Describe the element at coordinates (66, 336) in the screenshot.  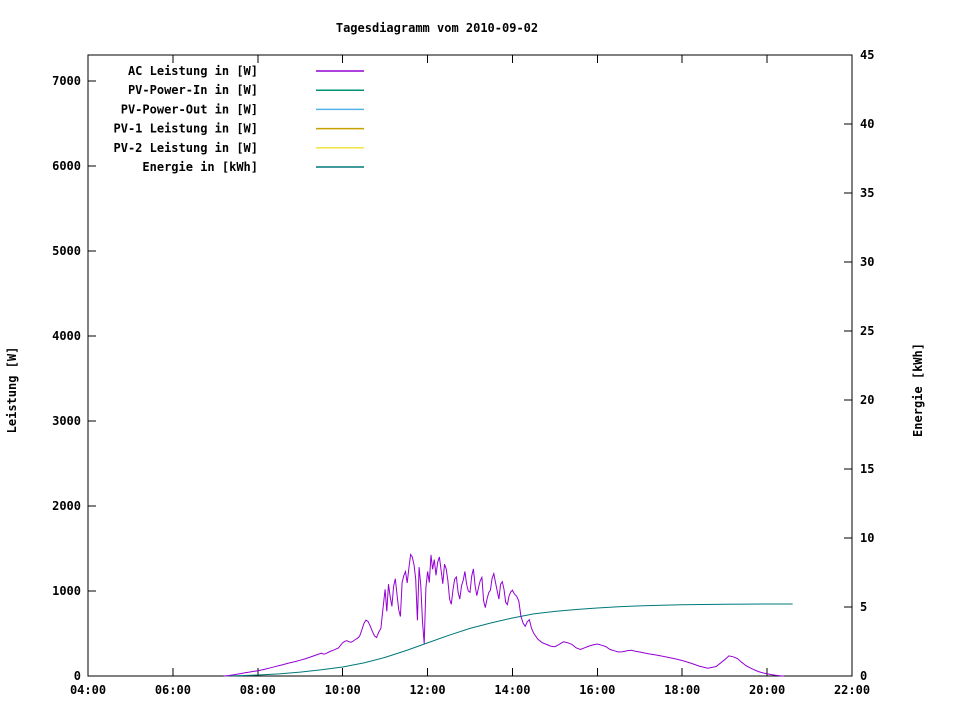
I see `y-left-tick-label: 4000` at that location.